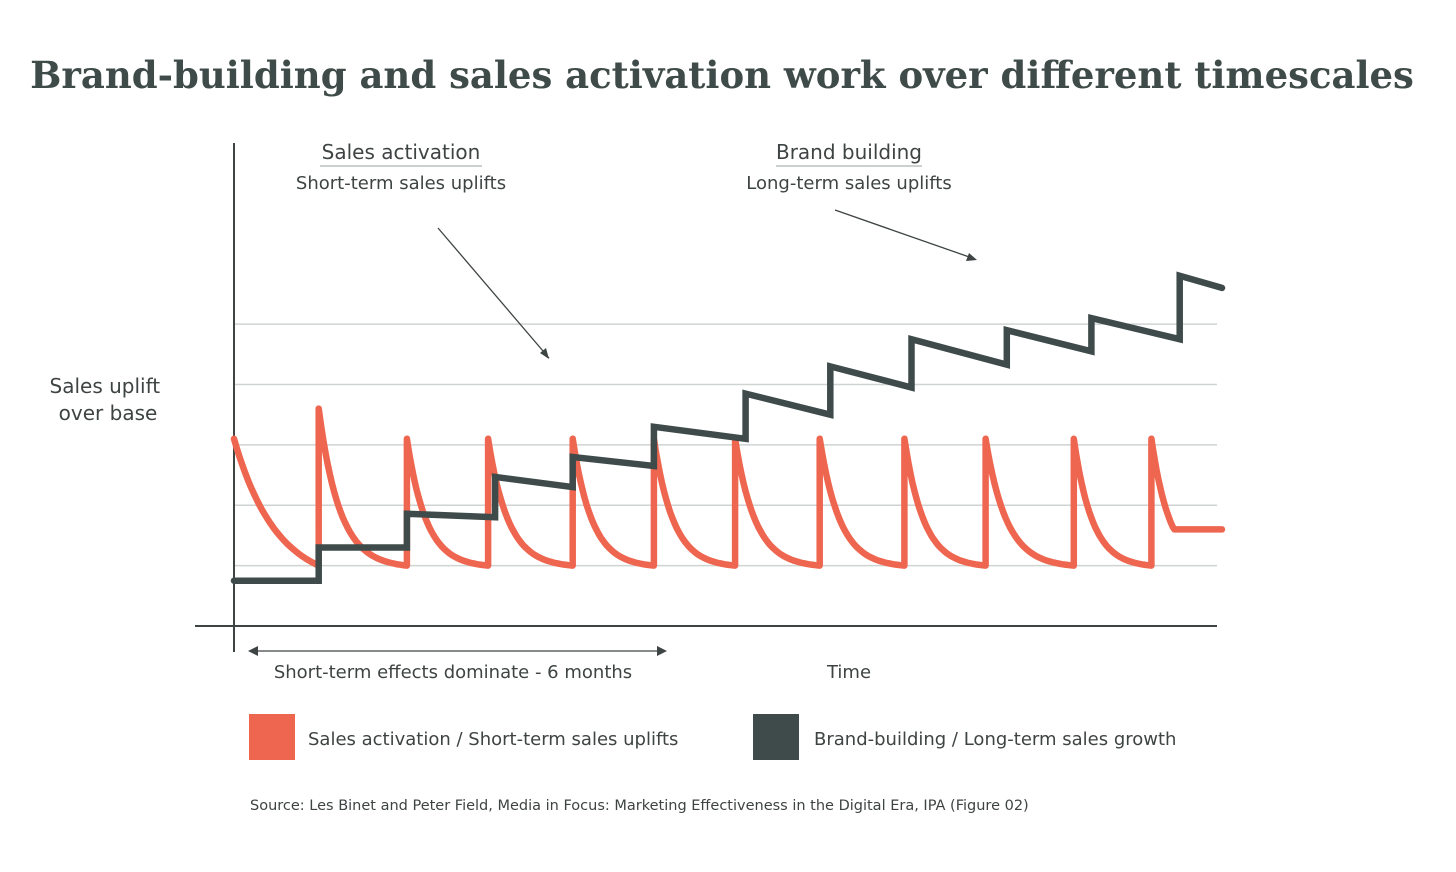 Image resolution: width=1456 pixels, height=872 pixels. What do you see at coordinates (662, 651) in the screenshot?
I see `short-term-span-arrowhead-right` at bounding box center [662, 651].